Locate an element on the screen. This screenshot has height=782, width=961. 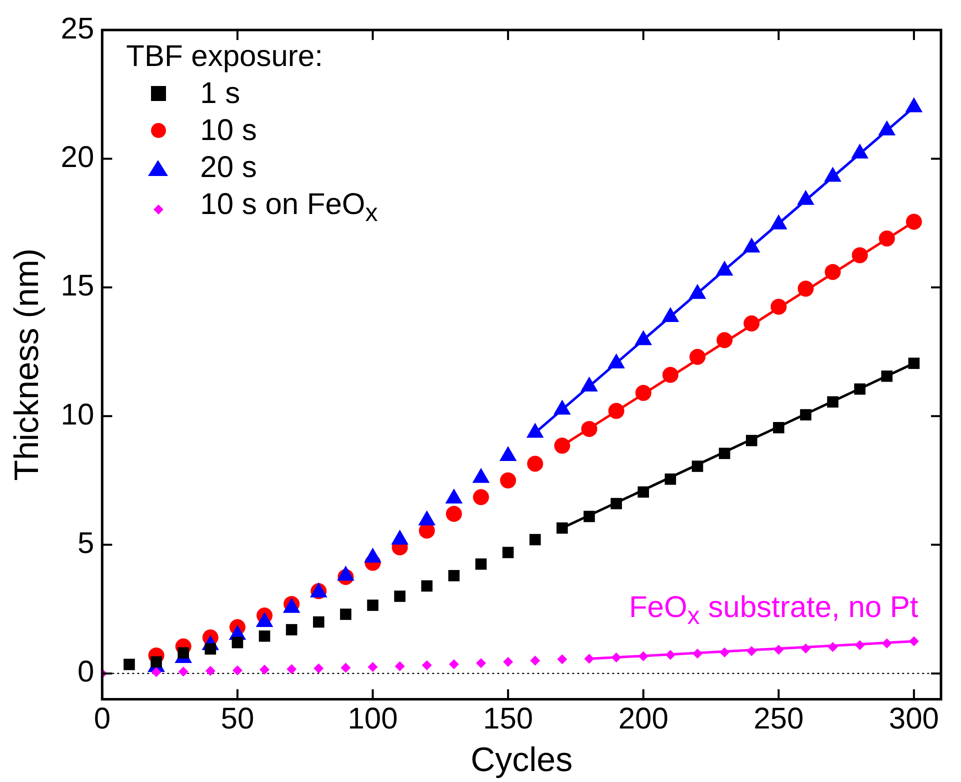
x-tick-label: 100 is located at coordinates (373, 719).